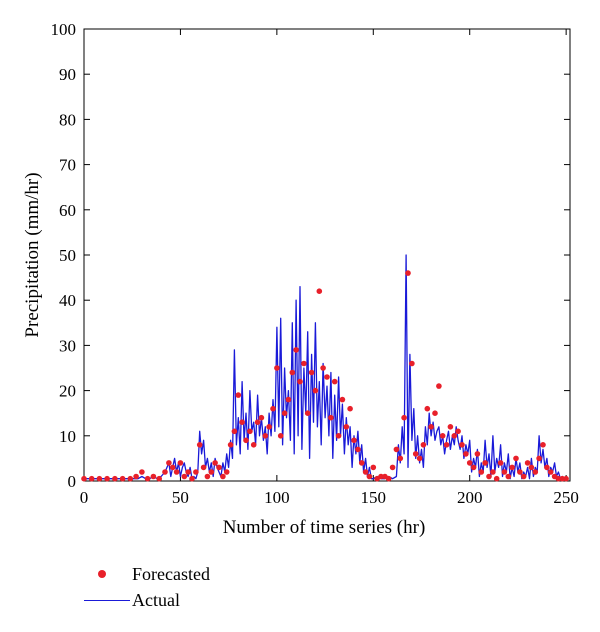  What do you see at coordinates (324, 527) in the screenshot?
I see `x-axis-title: Number of time series (hr)` at bounding box center [324, 527].